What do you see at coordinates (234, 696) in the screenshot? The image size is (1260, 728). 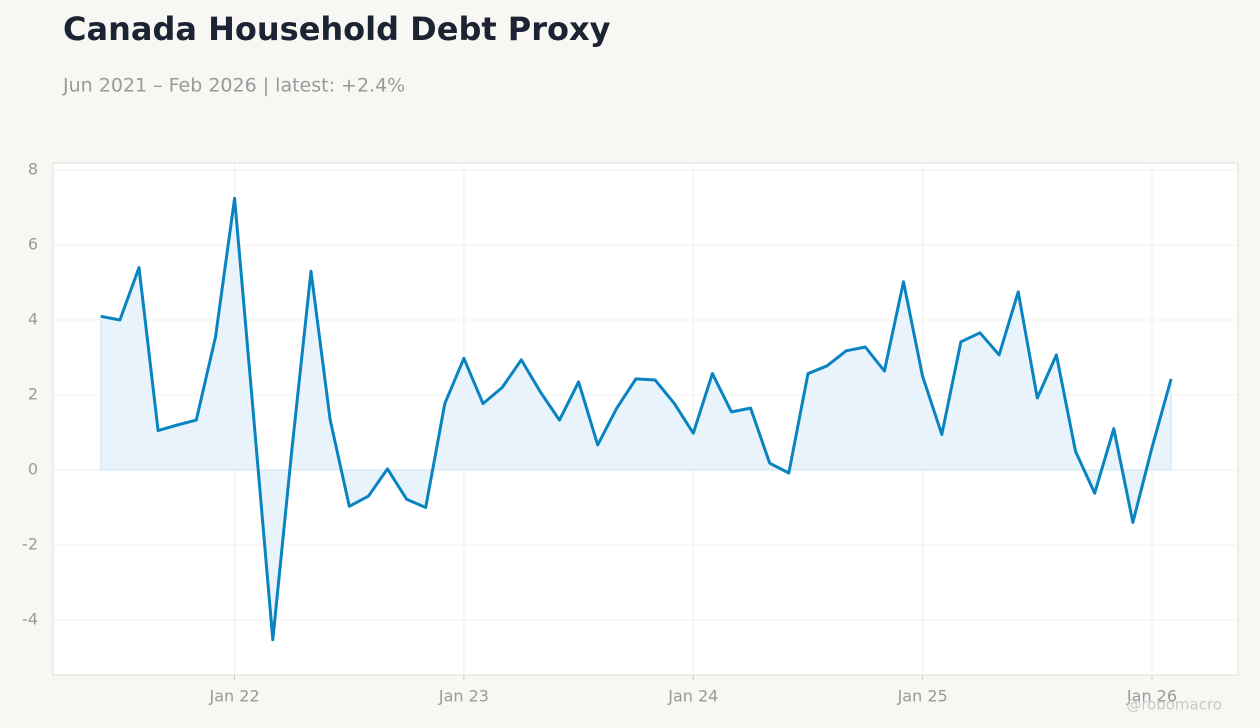 I see `x-tick-label: Jan 22` at bounding box center [234, 696].